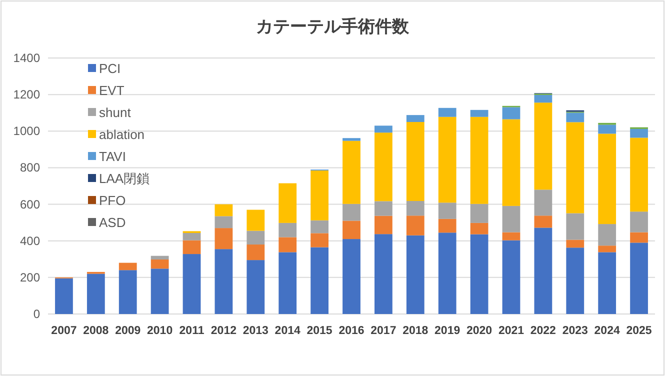  Describe the element at coordinates (447, 331) in the screenshot. I see `x-tick-label: 2019` at that location.